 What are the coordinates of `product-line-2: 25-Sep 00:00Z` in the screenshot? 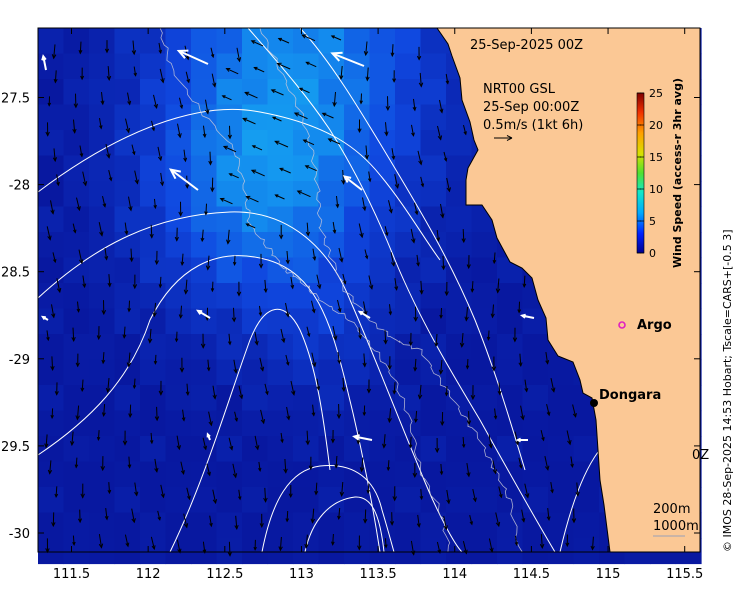 It's located at (531, 107).